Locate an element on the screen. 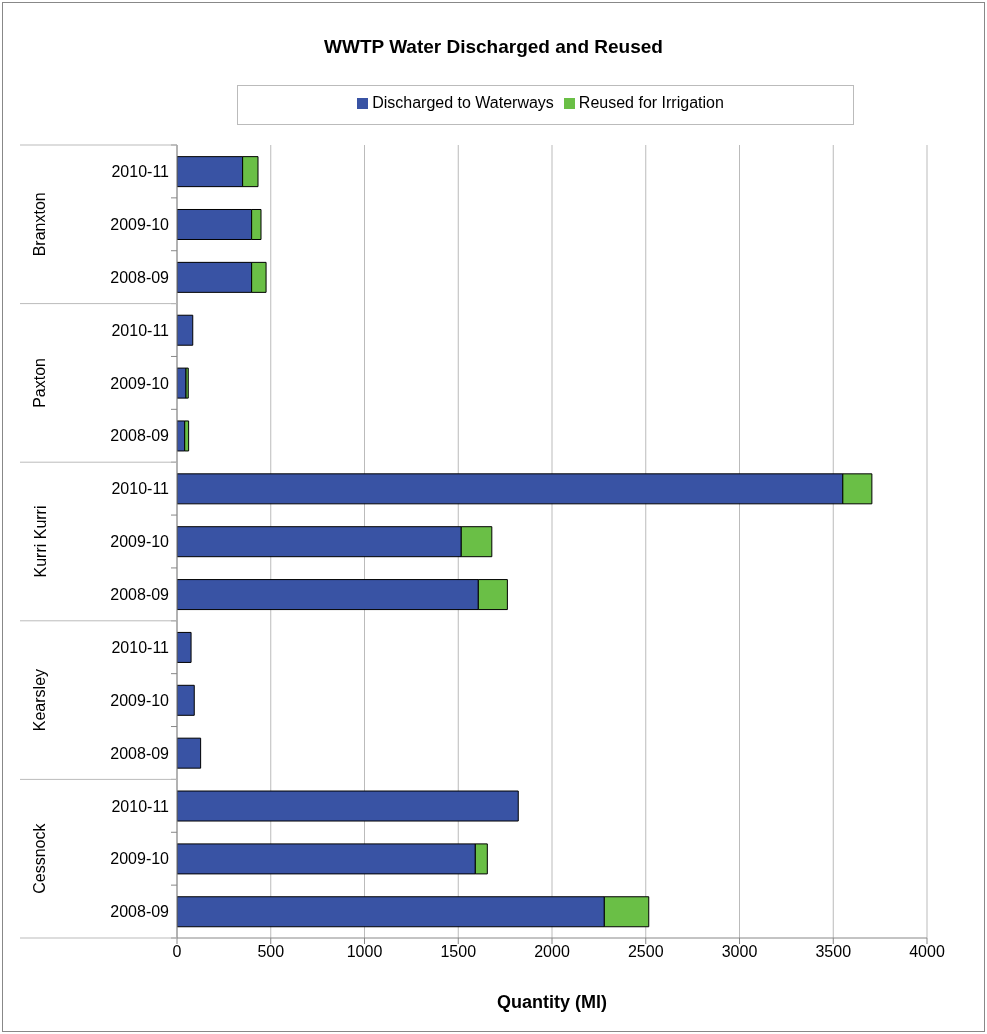 The width and height of the screenshot is (987, 1034). text: Branxton is located at coordinates (40, 224).